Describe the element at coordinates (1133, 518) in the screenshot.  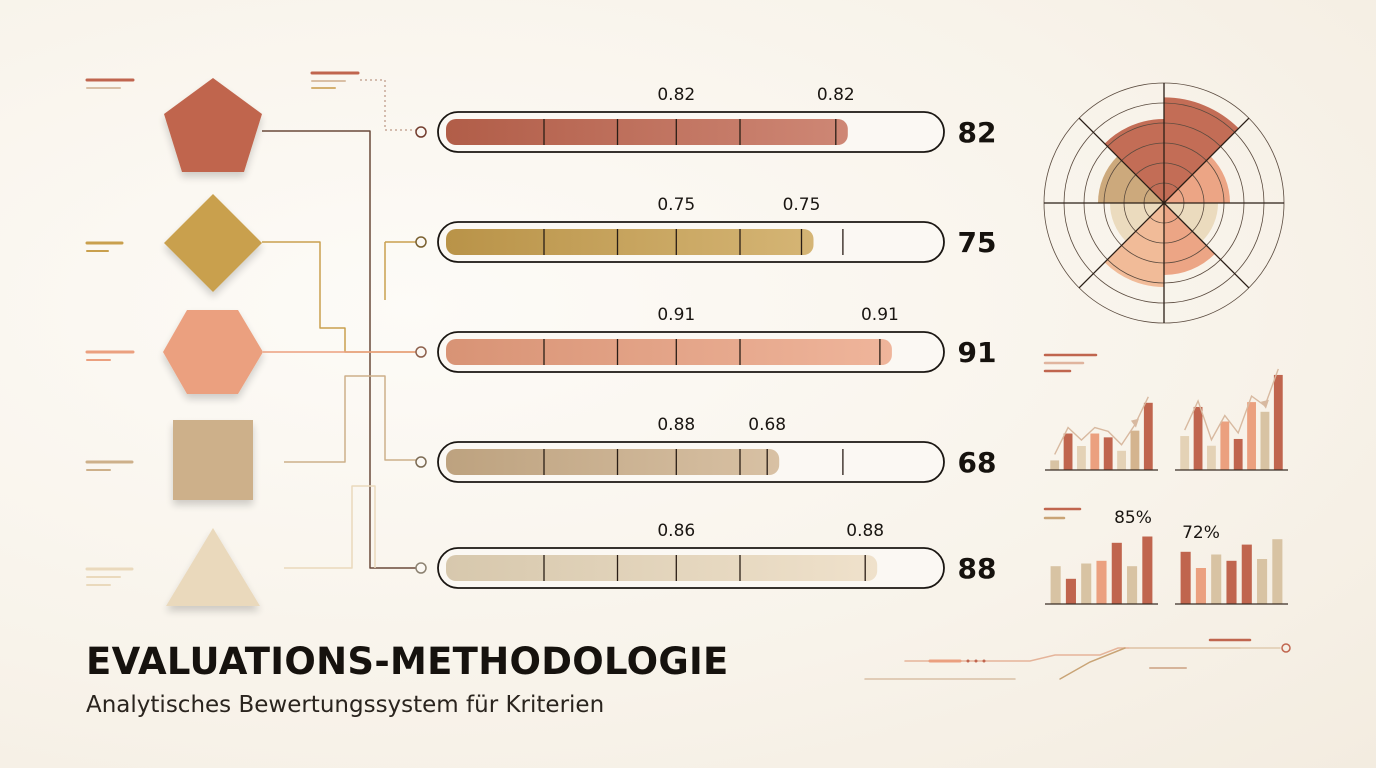
I see `mini-chart-percent: 85%` at that location.